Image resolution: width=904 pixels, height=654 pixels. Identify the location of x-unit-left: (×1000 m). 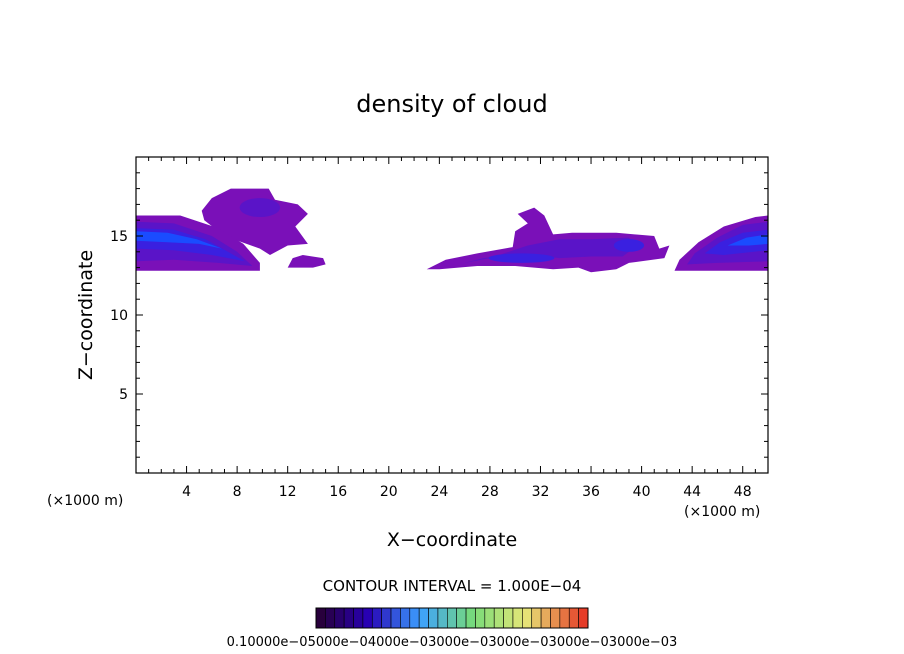
(85, 501).